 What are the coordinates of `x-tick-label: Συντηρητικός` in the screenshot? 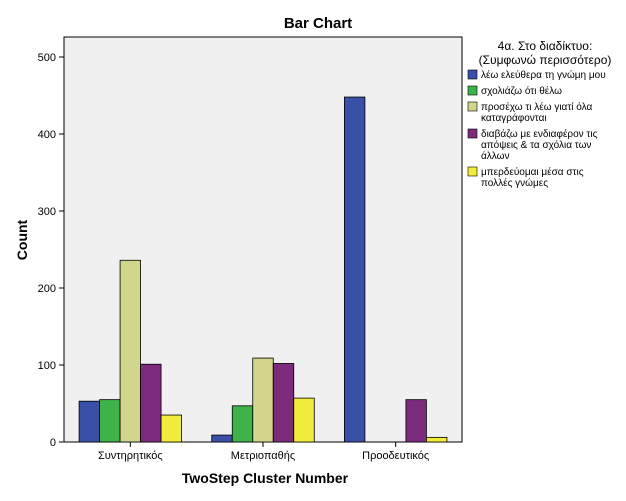 It's located at (130, 456).